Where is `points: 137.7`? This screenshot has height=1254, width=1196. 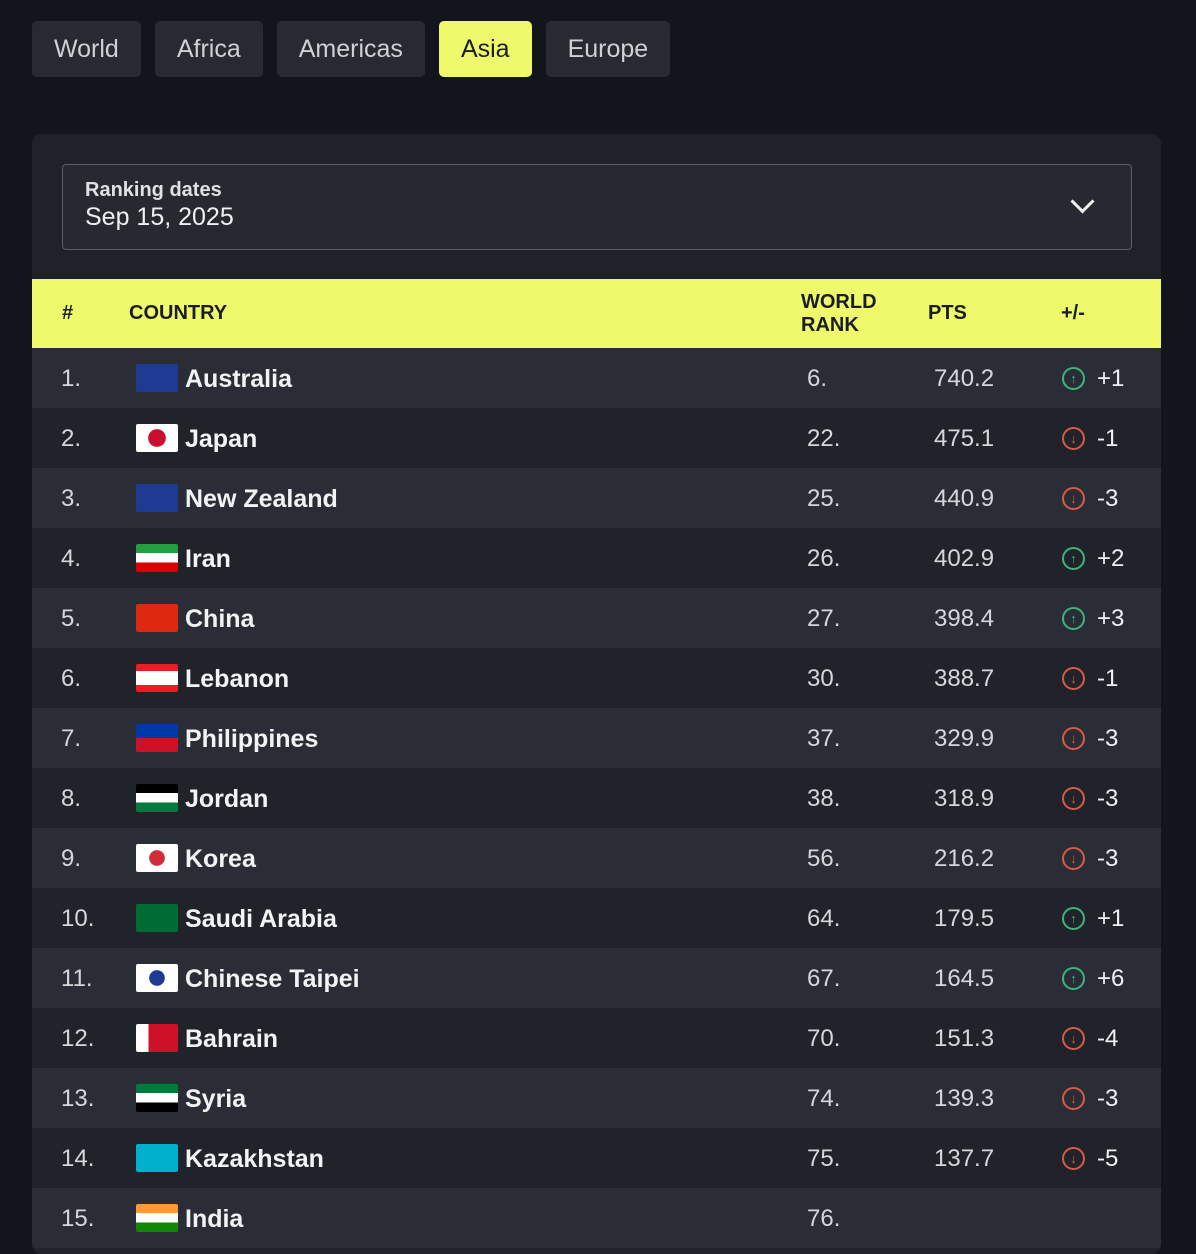 points: 137.7 is located at coordinates (964, 1158).